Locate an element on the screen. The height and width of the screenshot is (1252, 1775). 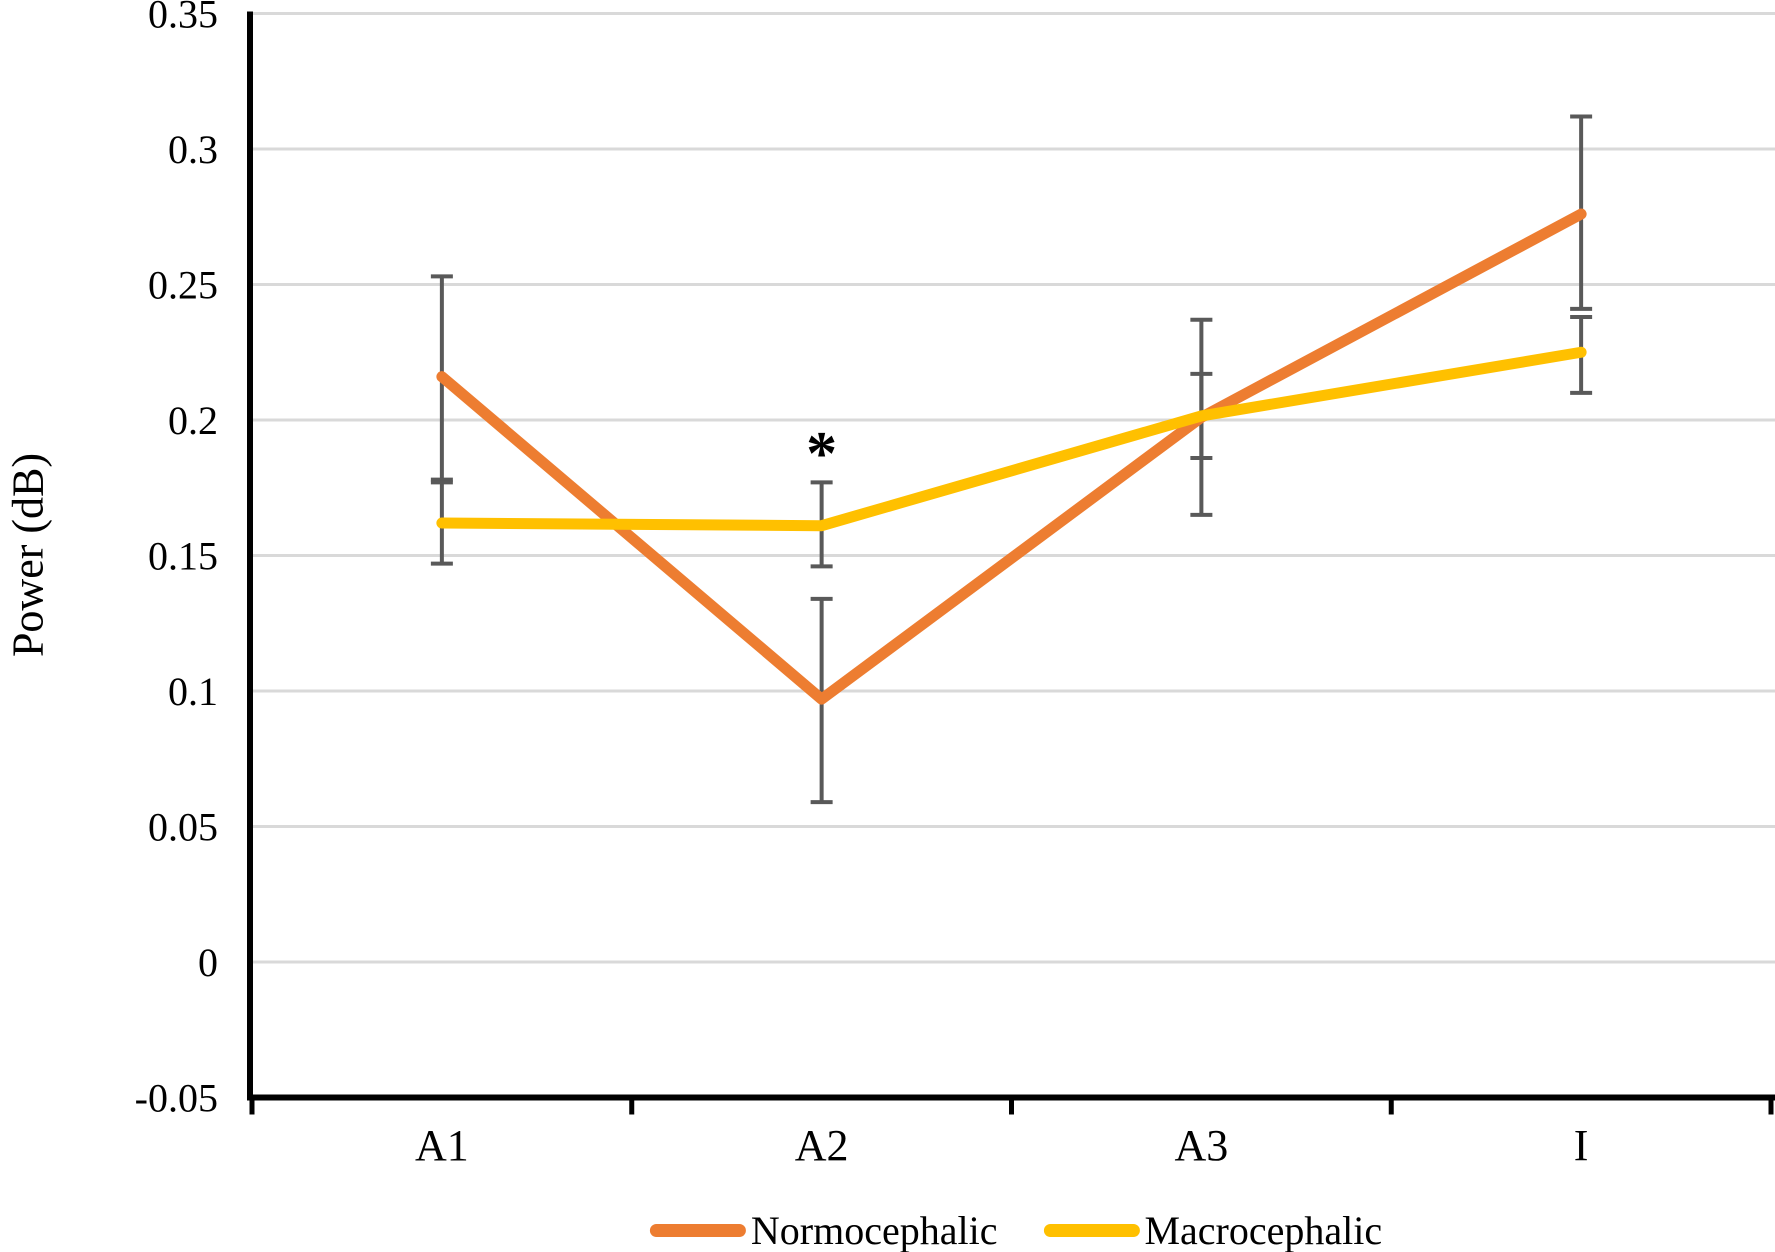
legend-swatch-macrocephalic is located at coordinates (1091, 1230).